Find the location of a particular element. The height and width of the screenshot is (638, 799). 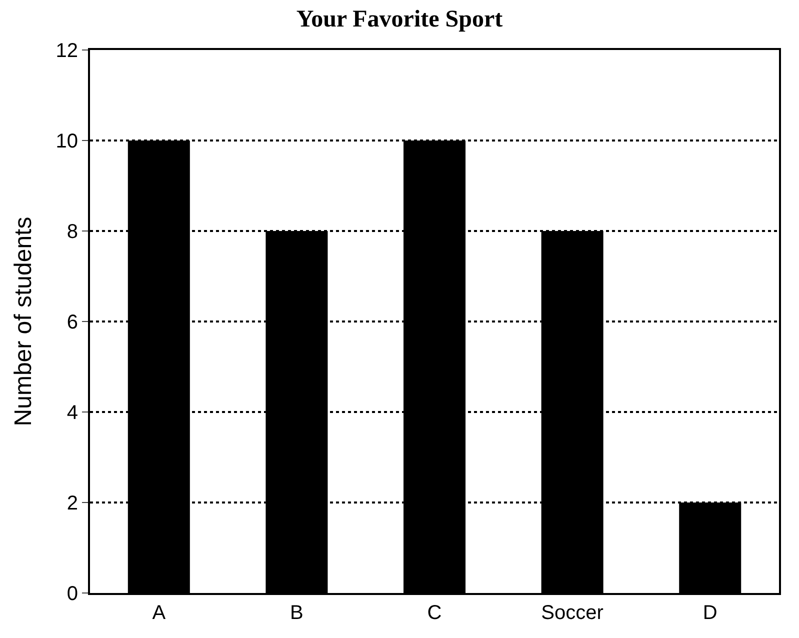

y-tick-label: 10 is located at coordinates (67, 141).